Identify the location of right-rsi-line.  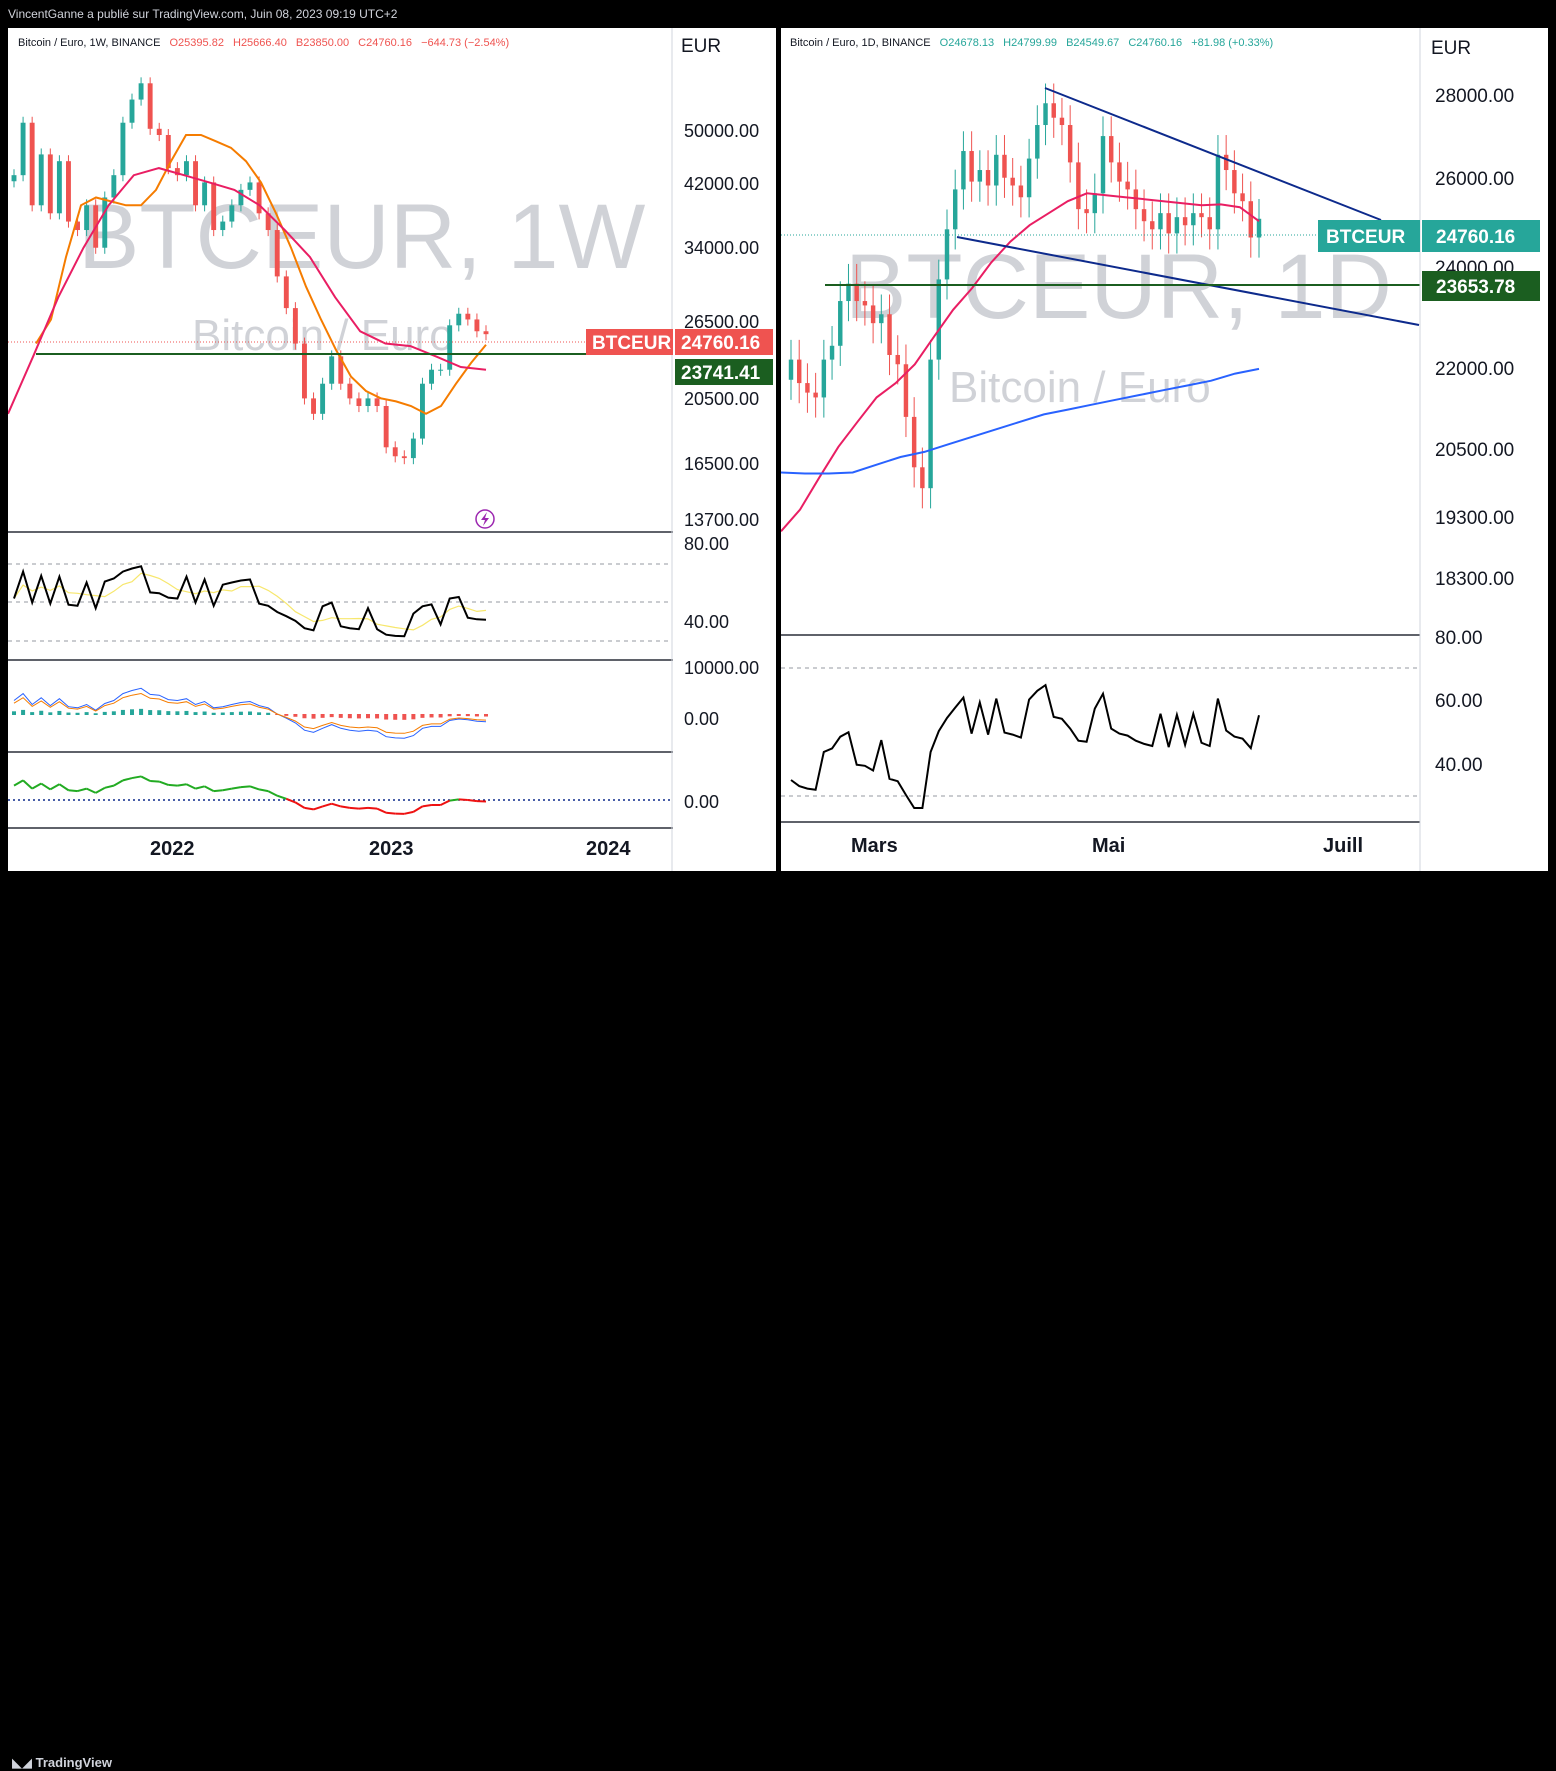
(1025, 746).